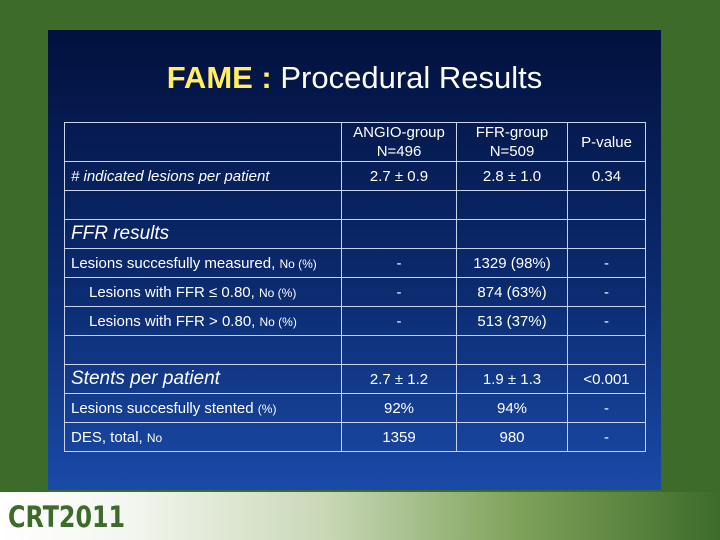 Image resolution: width=720 pixels, height=540 pixels. Describe the element at coordinates (267, 408) in the screenshot. I see `row-label-suffix: (%)` at that location.